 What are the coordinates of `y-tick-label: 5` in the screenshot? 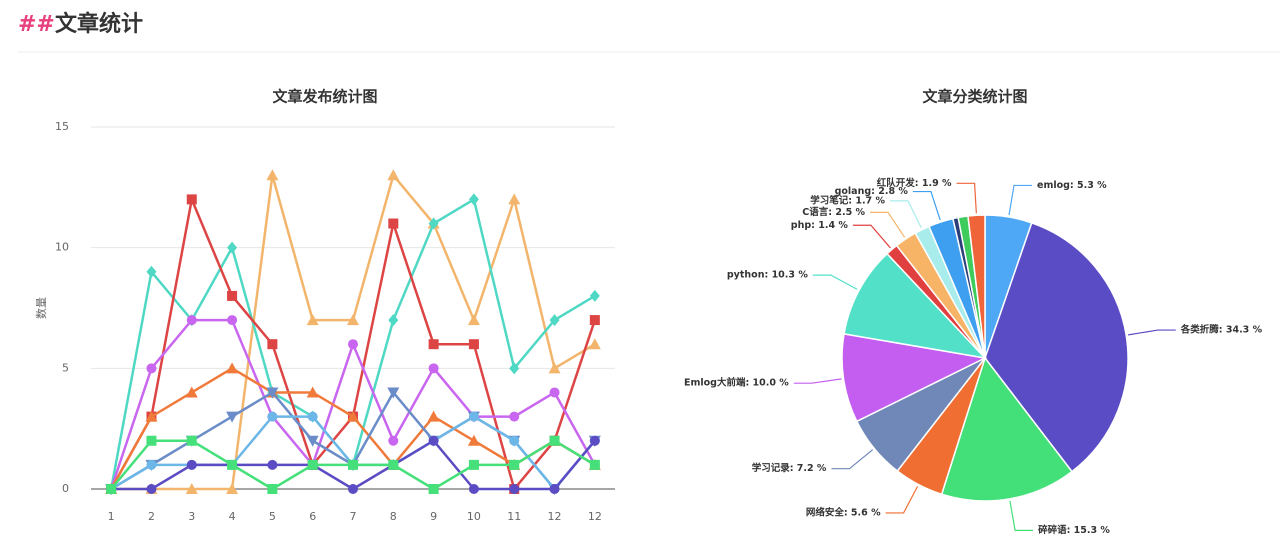 It's located at (65, 367).